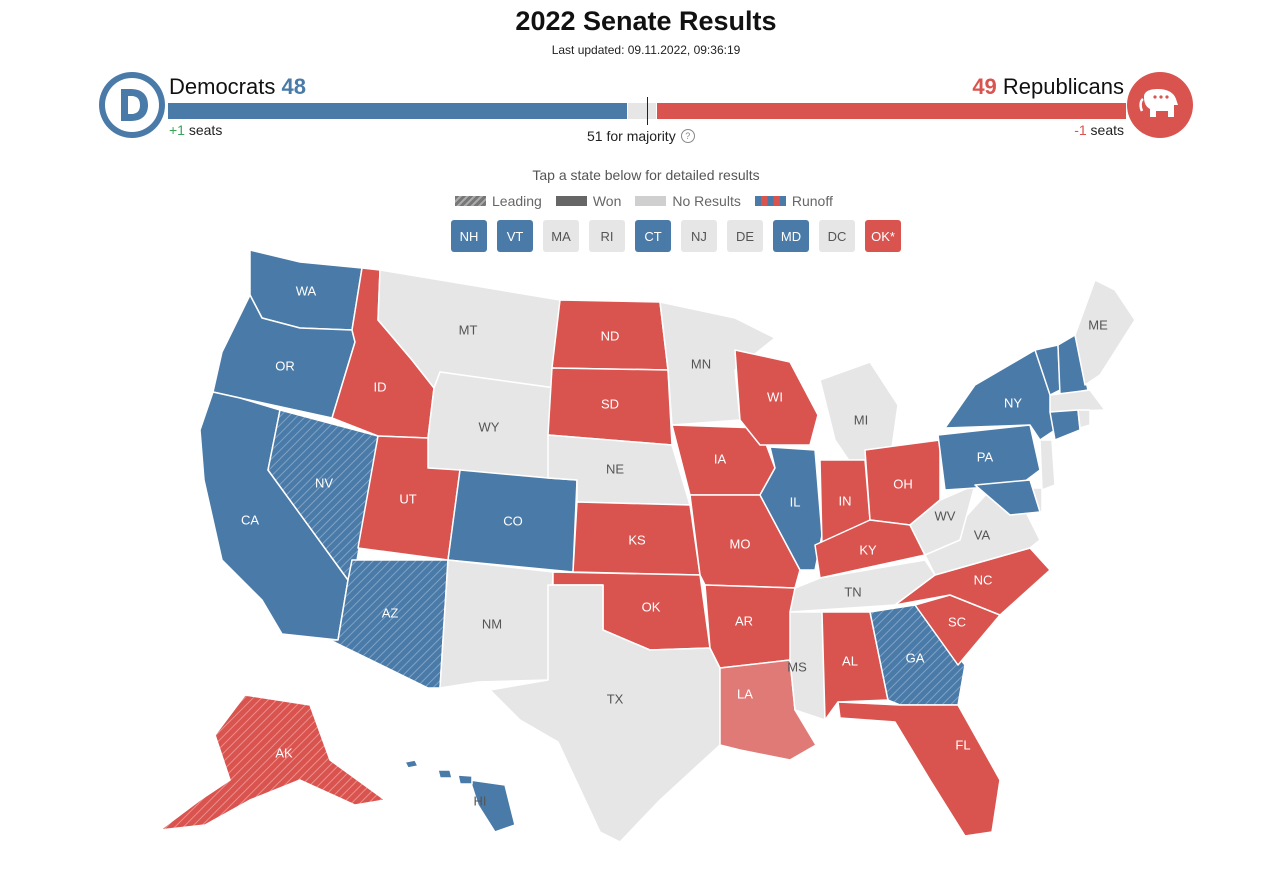 The width and height of the screenshot is (1280, 883). What do you see at coordinates (776, 397) in the screenshot?
I see `state-wi` at bounding box center [776, 397].